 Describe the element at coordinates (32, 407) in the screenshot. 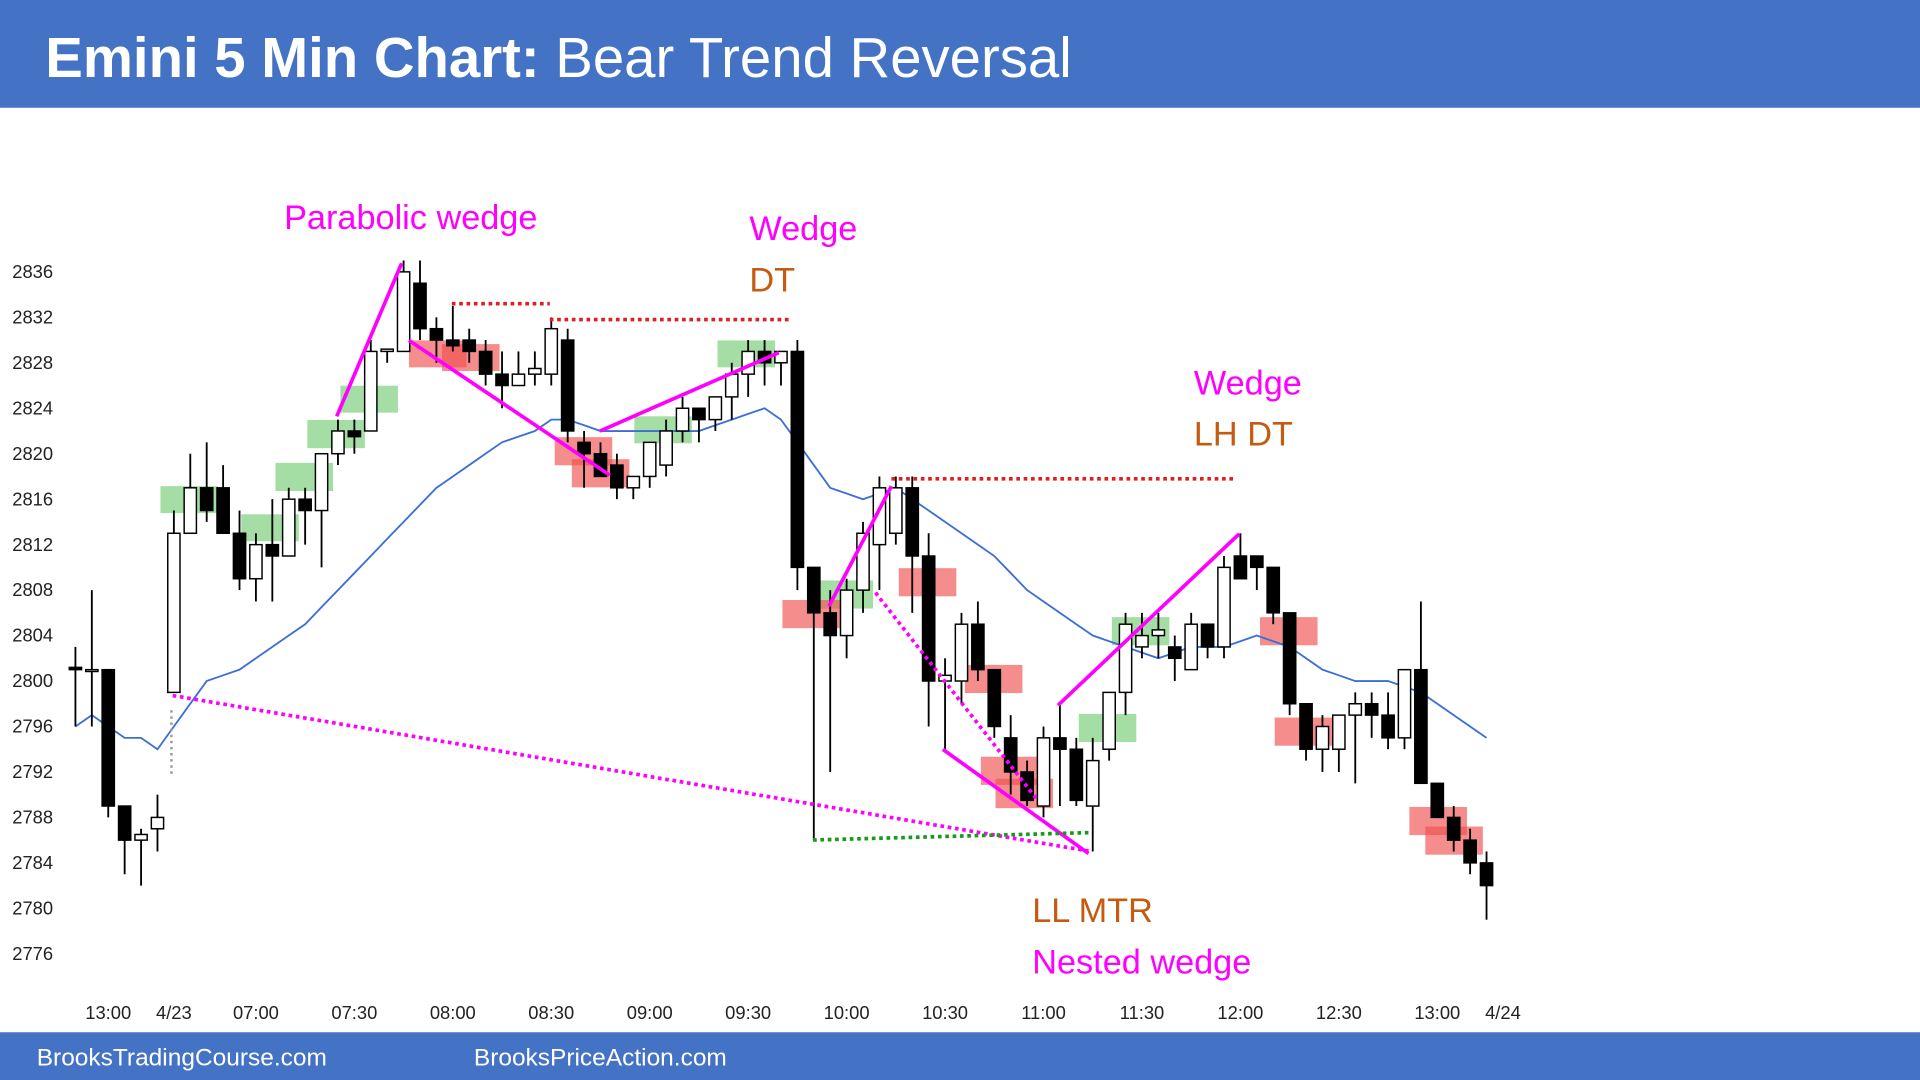

I see `y-tick-label: 2824` at that location.